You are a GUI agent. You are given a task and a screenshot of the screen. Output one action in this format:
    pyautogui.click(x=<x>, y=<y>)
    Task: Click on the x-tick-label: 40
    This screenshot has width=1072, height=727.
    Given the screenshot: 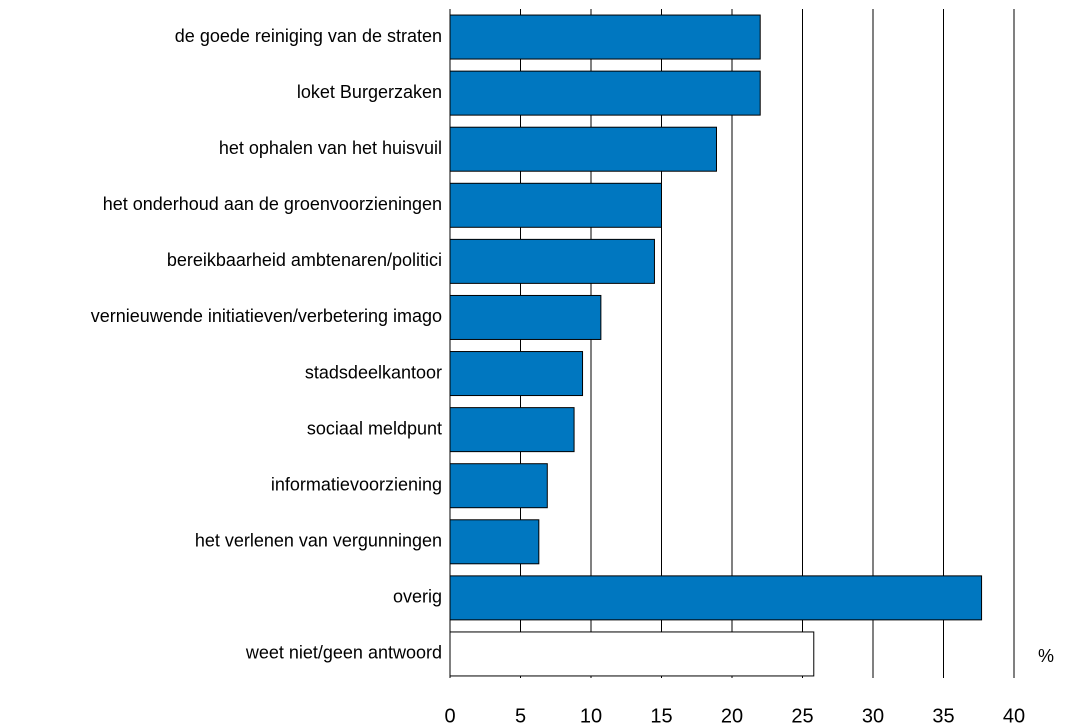 What is the action you would take?
    pyautogui.click(x=1014, y=716)
    